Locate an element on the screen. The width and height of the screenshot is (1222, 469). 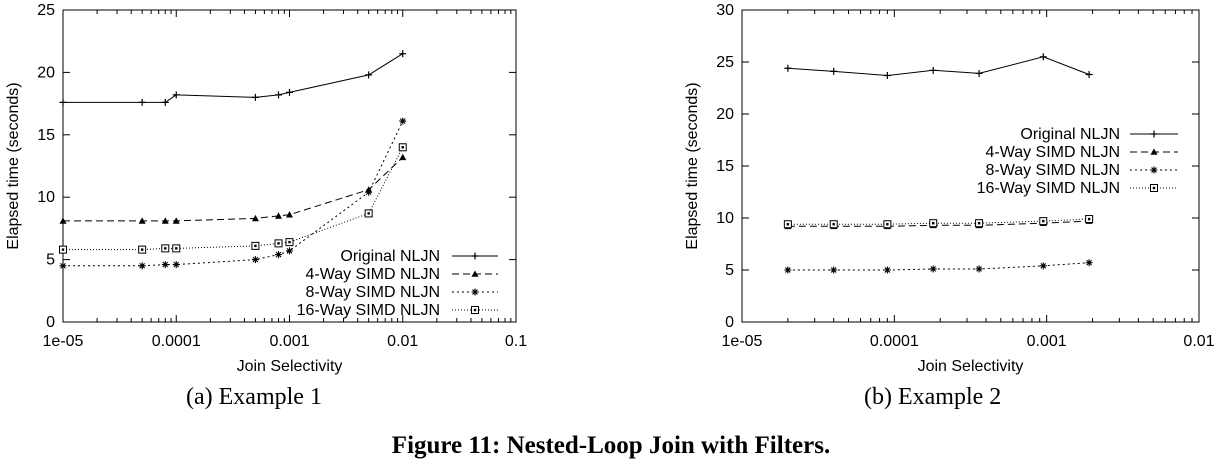
subcaption-a: (a) Example 1 is located at coordinates (254, 397).